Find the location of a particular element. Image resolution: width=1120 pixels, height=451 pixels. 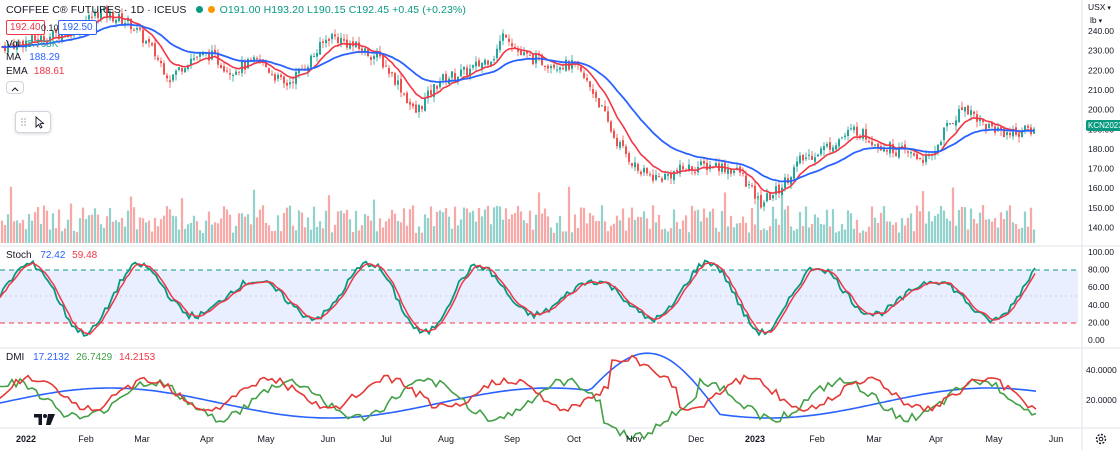

chart-settings-button is located at coordinates (1101, 441).